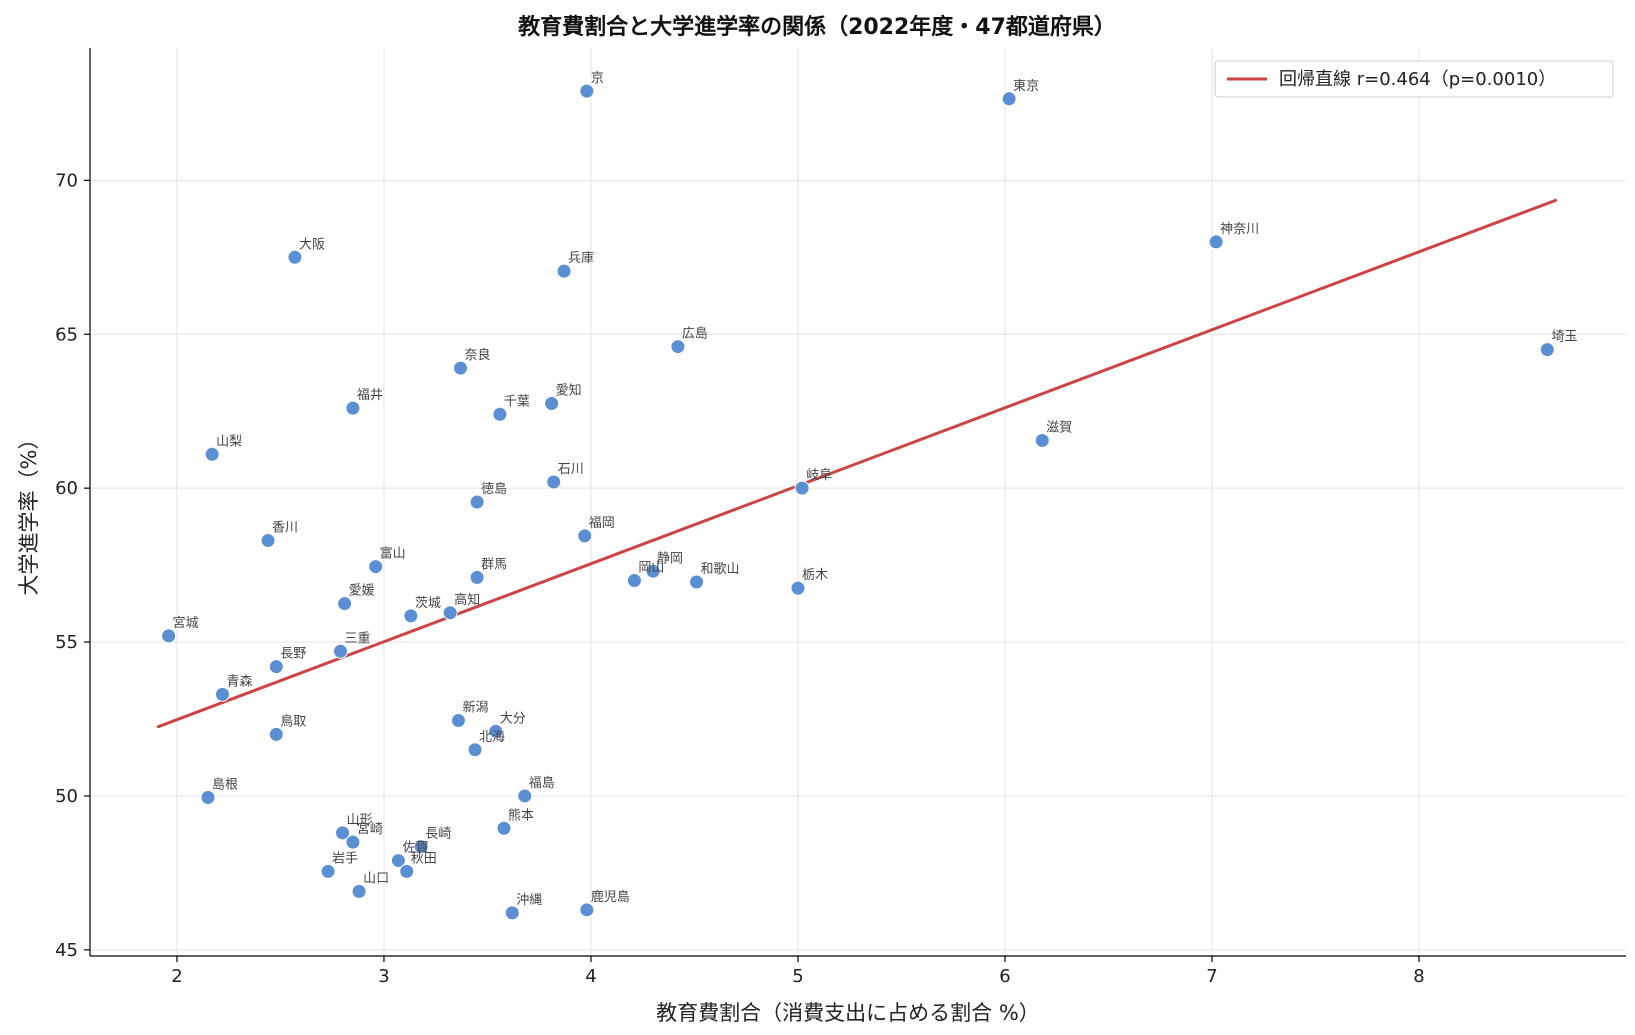 This screenshot has width=1635, height=1035. I want to click on point-label: 山梨, so click(229, 441).